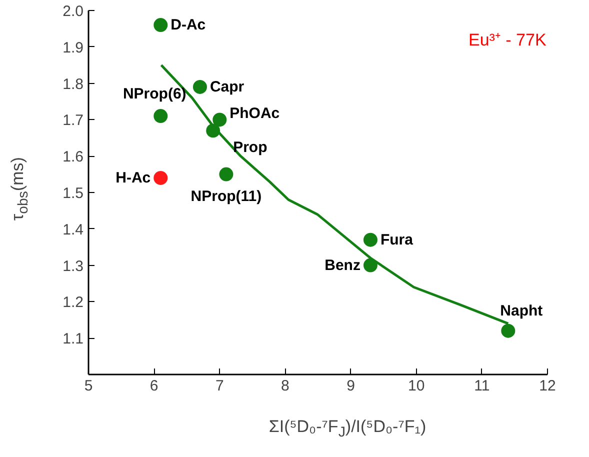 The height and width of the screenshot is (457, 589). I want to click on x-tick-label: 9, so click(350, 386).